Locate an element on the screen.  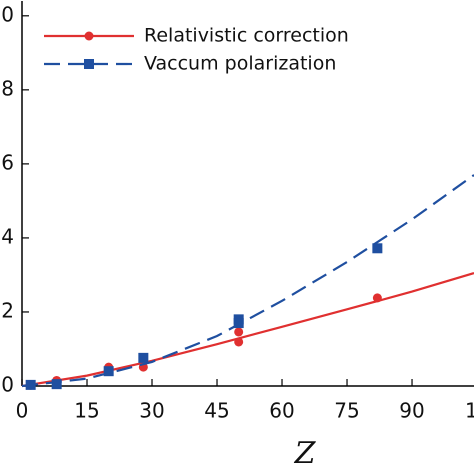
y-tick-label: 6 is located at coordinates (7, 162).